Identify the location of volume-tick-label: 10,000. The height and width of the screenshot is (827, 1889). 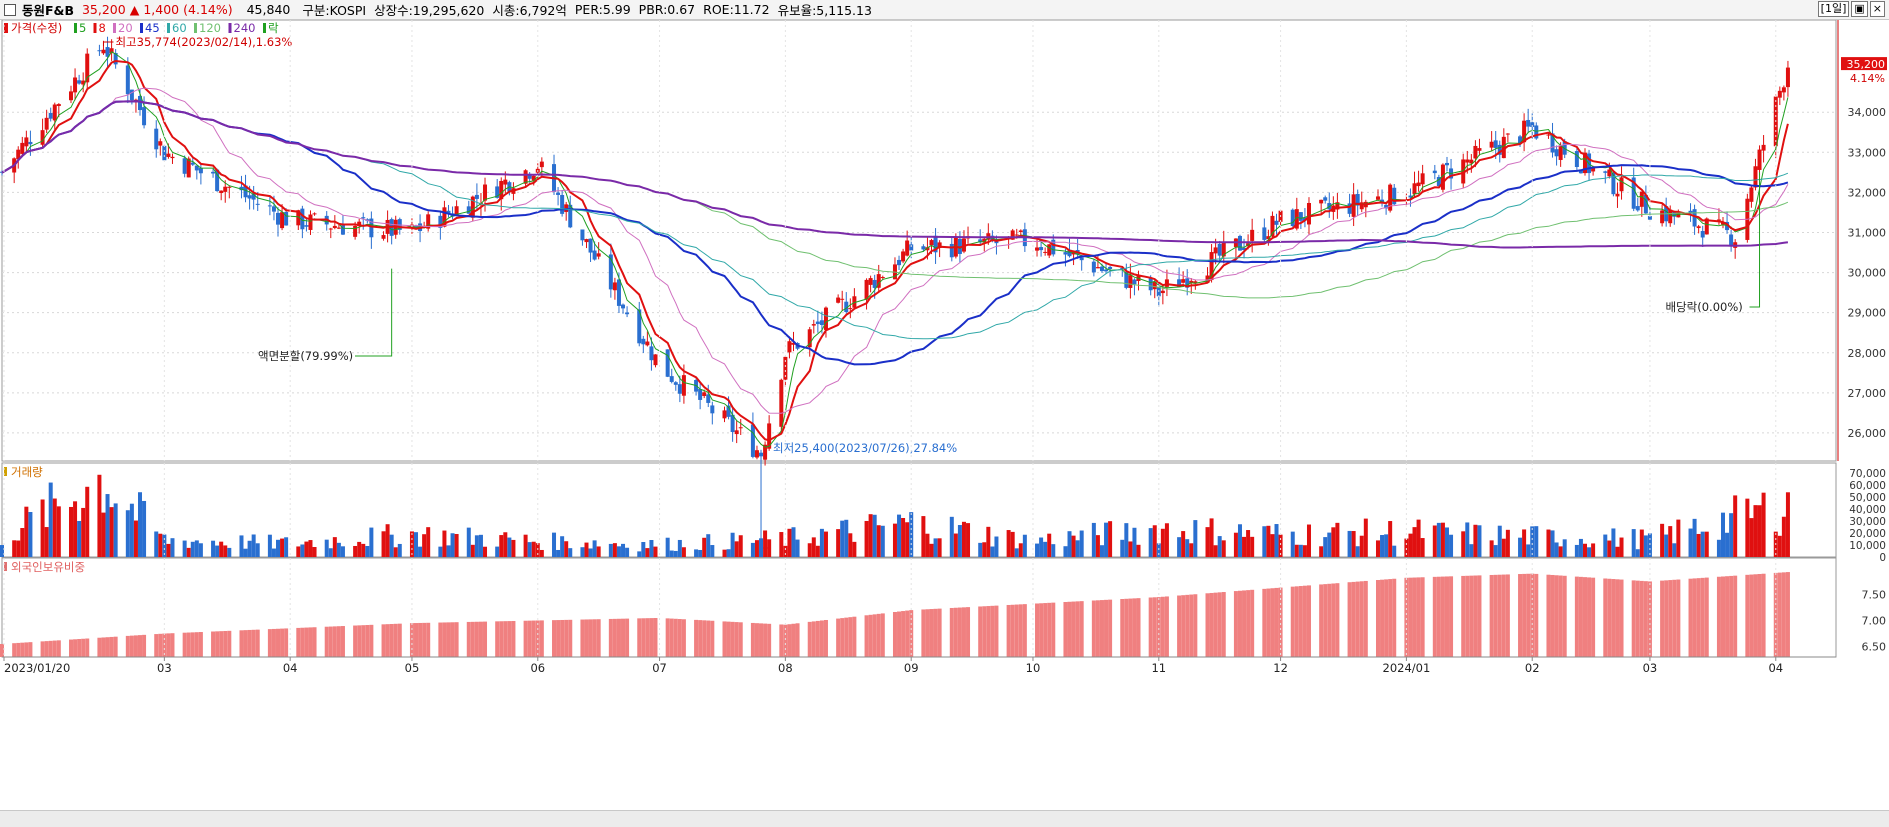
(1867, 546).